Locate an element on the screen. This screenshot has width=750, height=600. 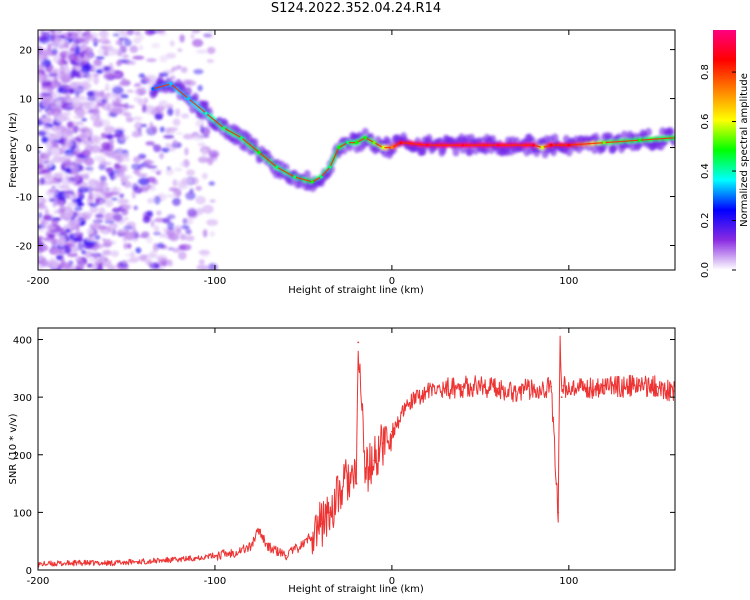
spectrogram-x-axis-label: Height of straight line (km) is located at coordinates (356, 290).